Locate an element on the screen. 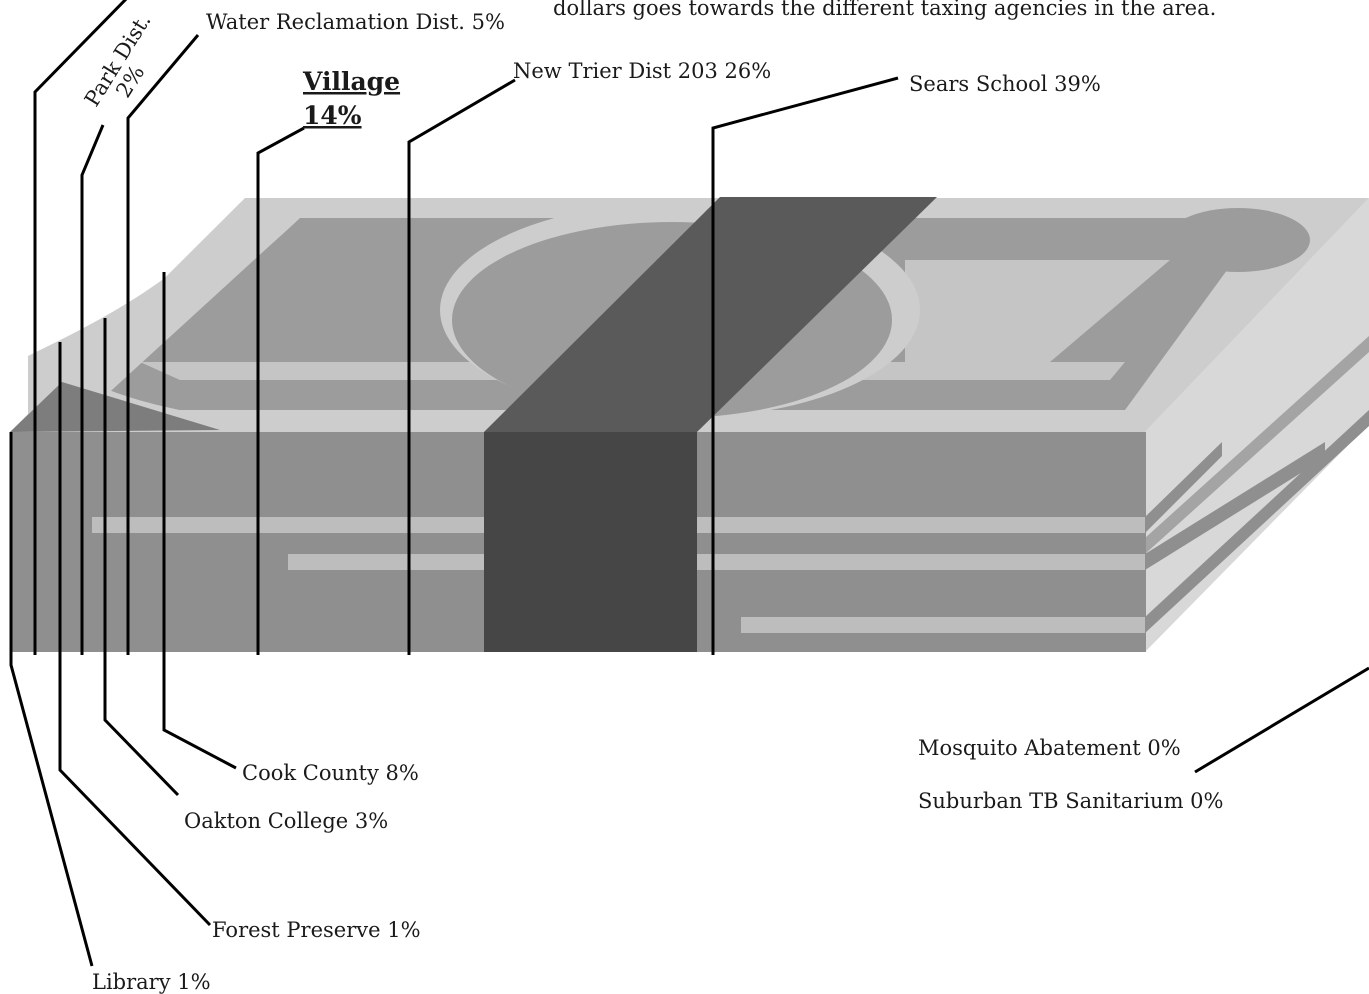 The width and height of the screenshot is (1369, 994). leader-forest is located at coordinates (135, 634).